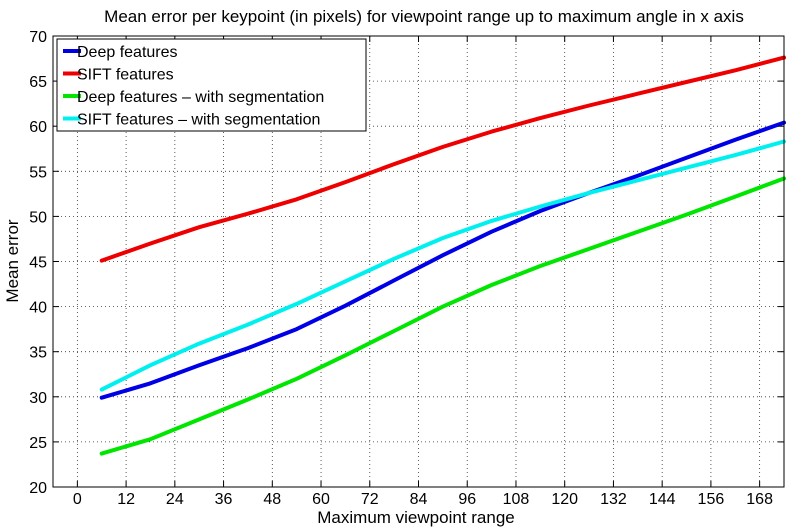 Image resolution: width=789 pixels, height=527 pixels. Describe the element at coordinates (224, 499) in the screenshot. I see `x-tick-label: 36` at that location.